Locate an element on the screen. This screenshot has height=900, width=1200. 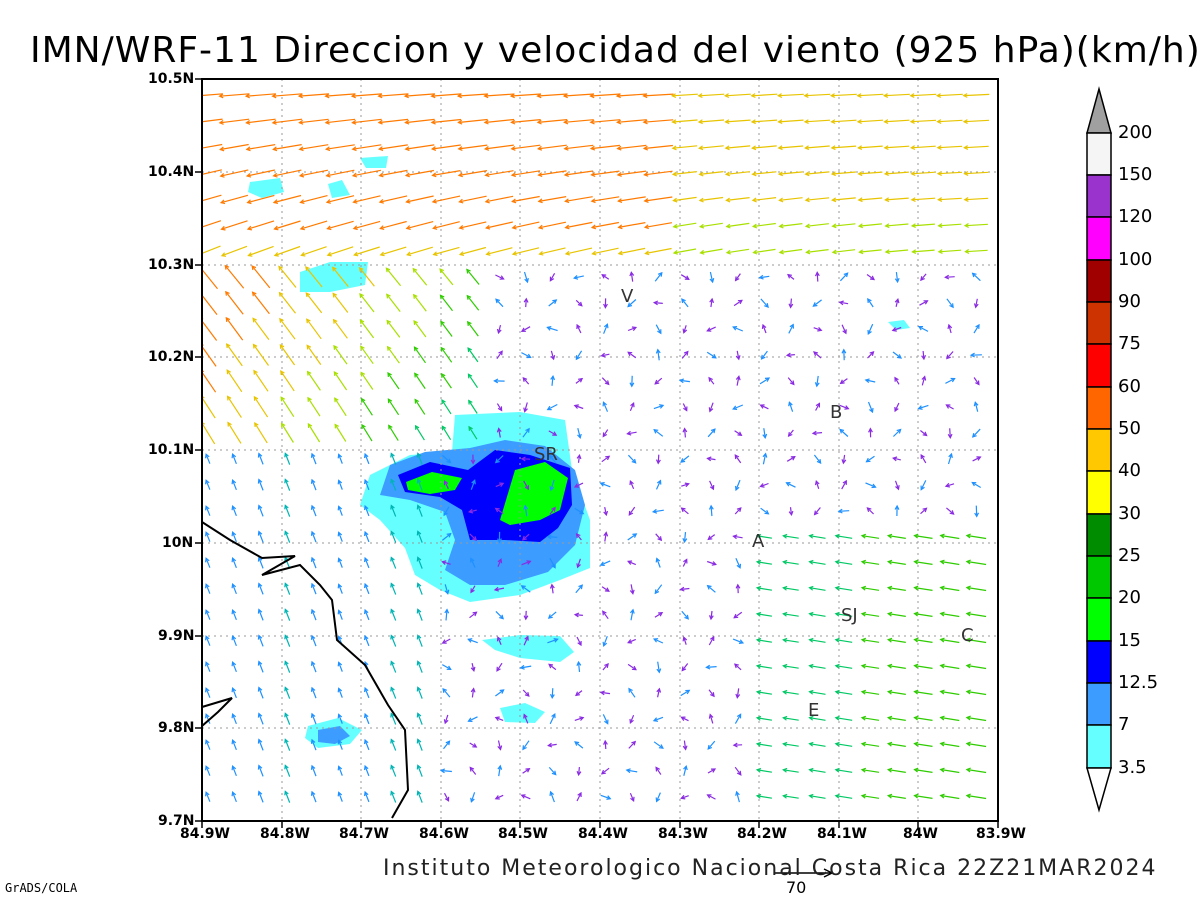
software-credit: GrADS/COLA is located at coordinates (41, 888).